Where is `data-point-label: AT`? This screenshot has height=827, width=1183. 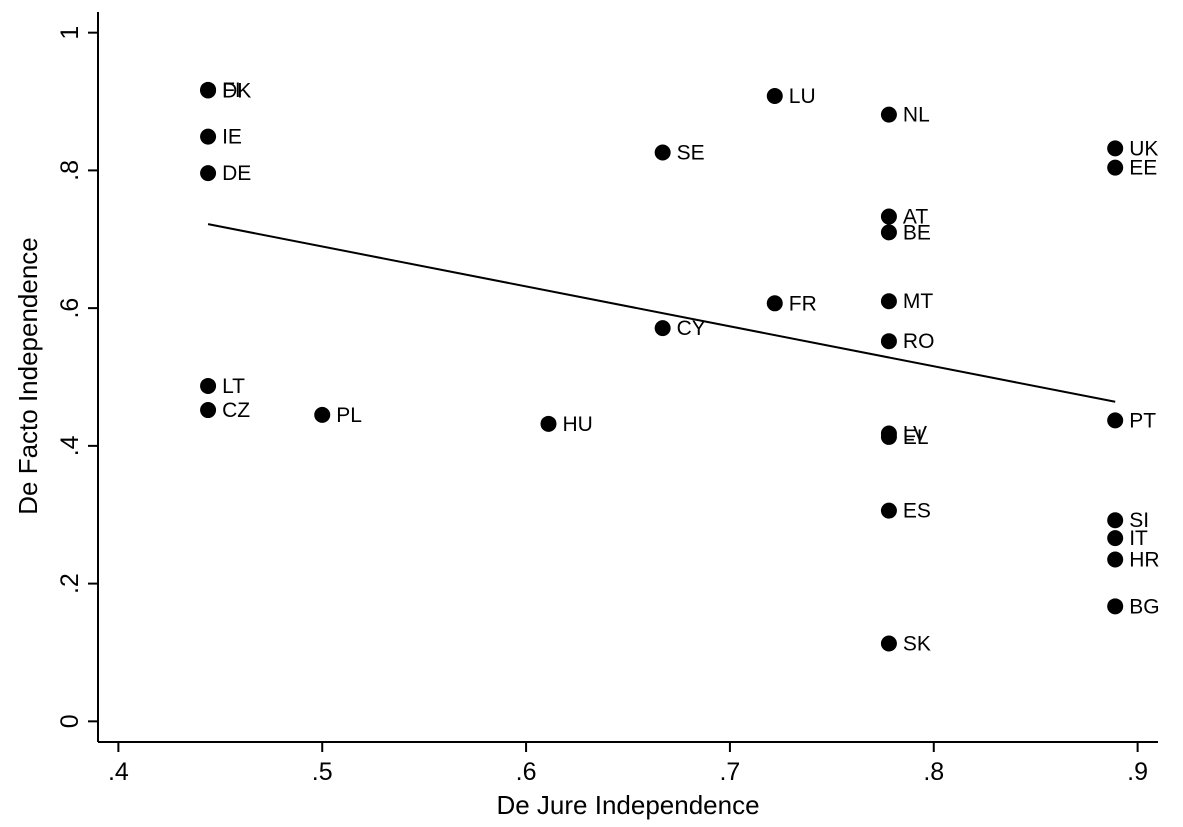 data-point-label: AT is located at coordinates (915, 217).